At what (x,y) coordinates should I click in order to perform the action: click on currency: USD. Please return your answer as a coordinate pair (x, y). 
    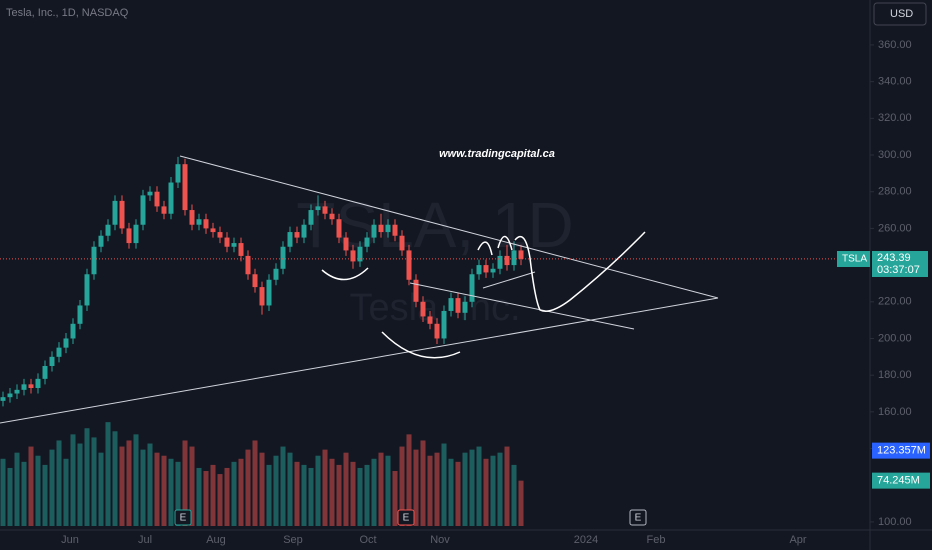
    Looking at the image, I should click on (901, 14).